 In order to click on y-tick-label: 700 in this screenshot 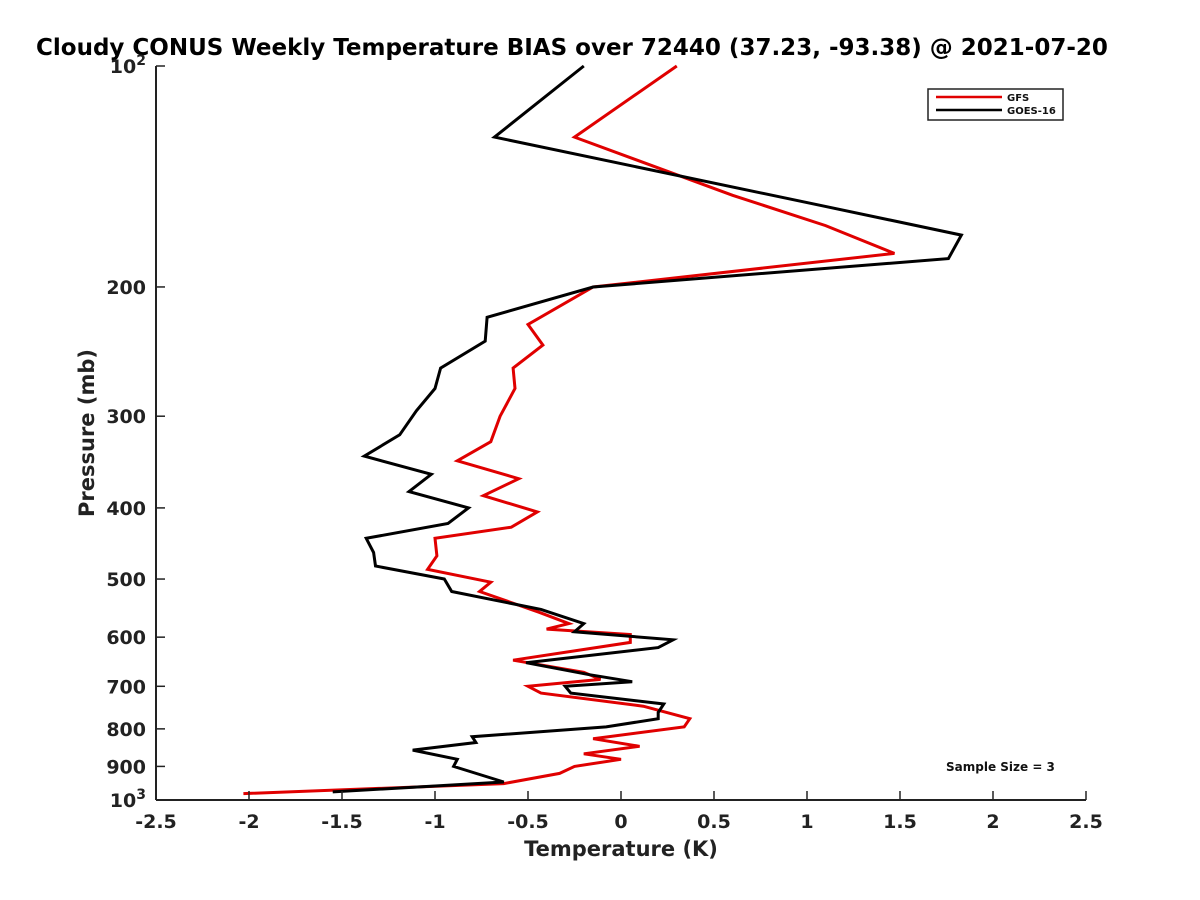, I will do `click(126, 687)`.